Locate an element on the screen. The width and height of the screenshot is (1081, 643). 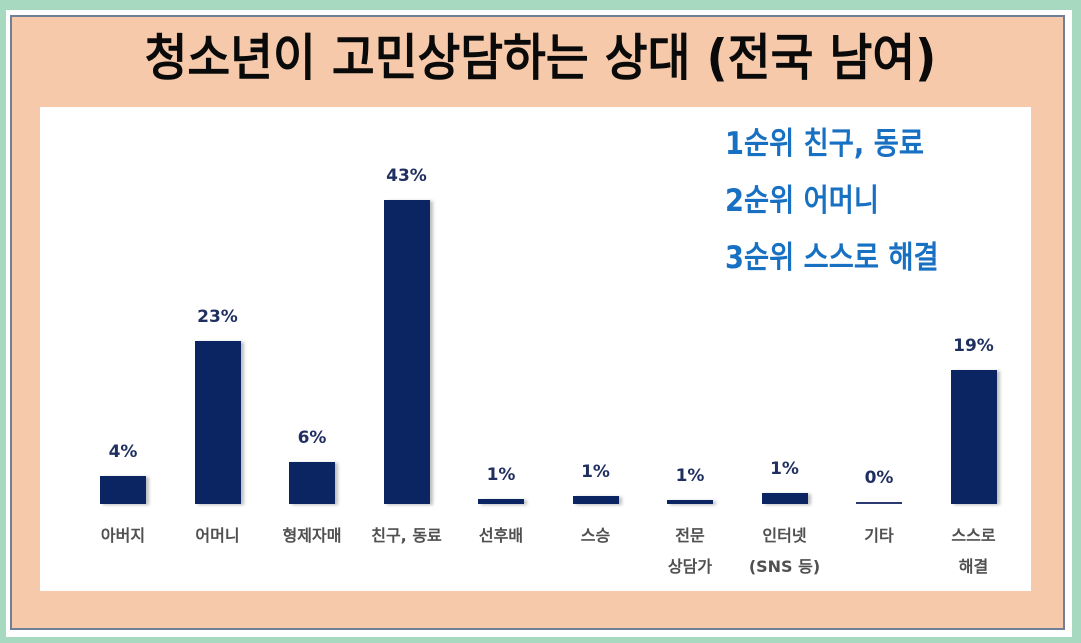
category-label: 선후배 is located at coordinates (501, 535).